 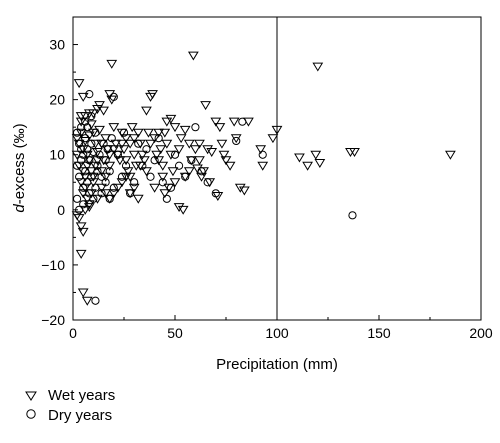 What do you see at coordinates (81, 395) in the screenshot?
I see `legend-wet-label: Wet years` at bounding box center [81, 395].